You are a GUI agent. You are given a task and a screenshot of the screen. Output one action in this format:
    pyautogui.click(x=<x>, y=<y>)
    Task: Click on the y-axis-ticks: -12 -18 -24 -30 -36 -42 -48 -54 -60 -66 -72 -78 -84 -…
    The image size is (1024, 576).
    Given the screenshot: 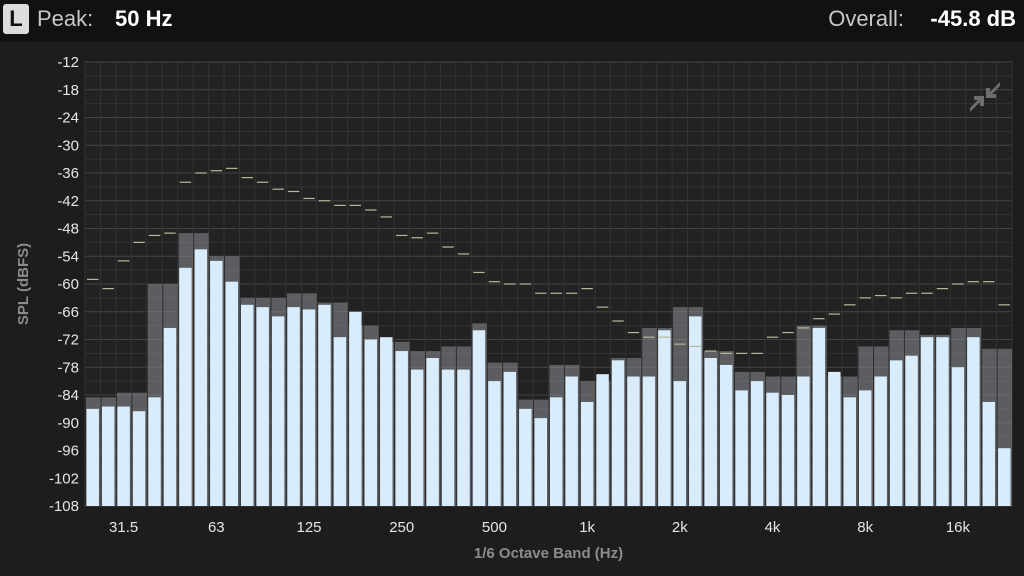 What is the action you would take?
    pyautogui.click(x=64, y=284)
    